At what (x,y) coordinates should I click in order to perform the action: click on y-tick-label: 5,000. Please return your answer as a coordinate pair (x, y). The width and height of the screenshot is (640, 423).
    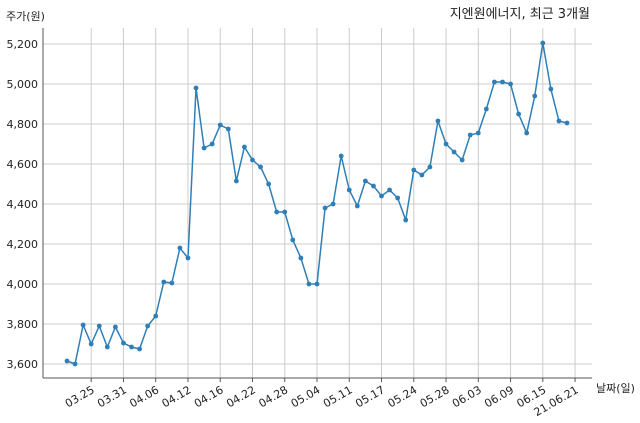
    Looking at the image, I should click on (23, 84).